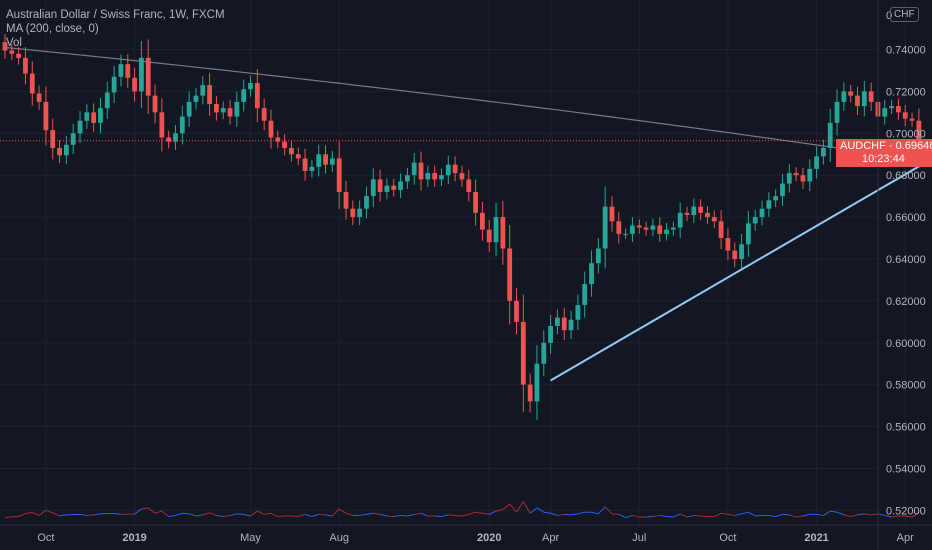 This screenshot has height=550, width=932. What do you see at coordinates (816, 538) in the screenshot?
I see `time-tick-label: 2021` at bounding box center [816, 538].